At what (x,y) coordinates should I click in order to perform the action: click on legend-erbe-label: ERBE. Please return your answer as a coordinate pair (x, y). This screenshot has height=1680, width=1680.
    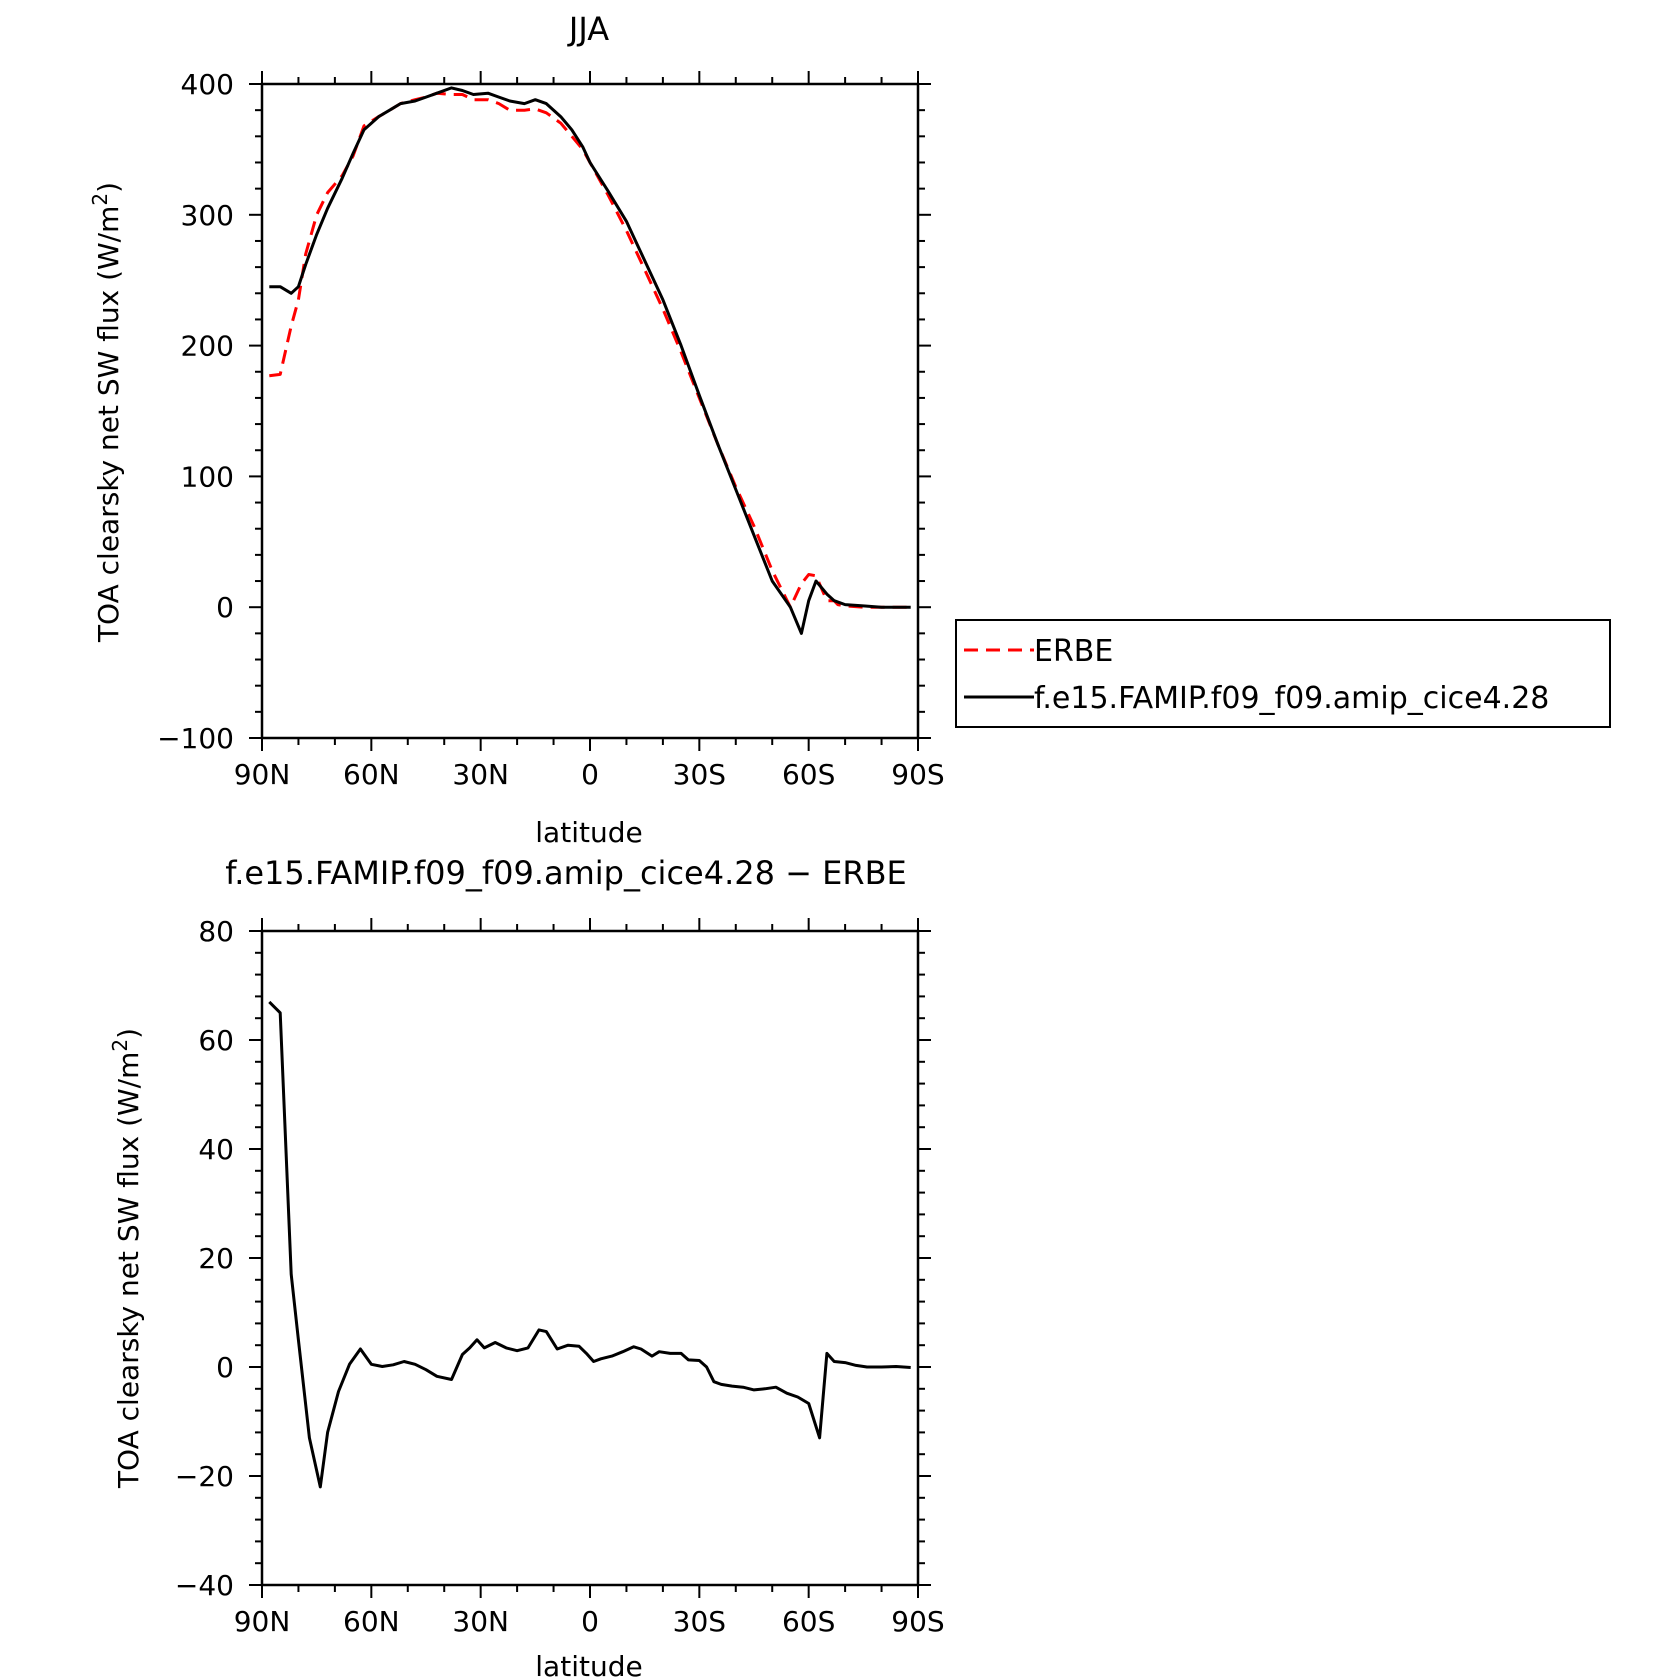
    Looking at the image, I should click on (1073, 651).